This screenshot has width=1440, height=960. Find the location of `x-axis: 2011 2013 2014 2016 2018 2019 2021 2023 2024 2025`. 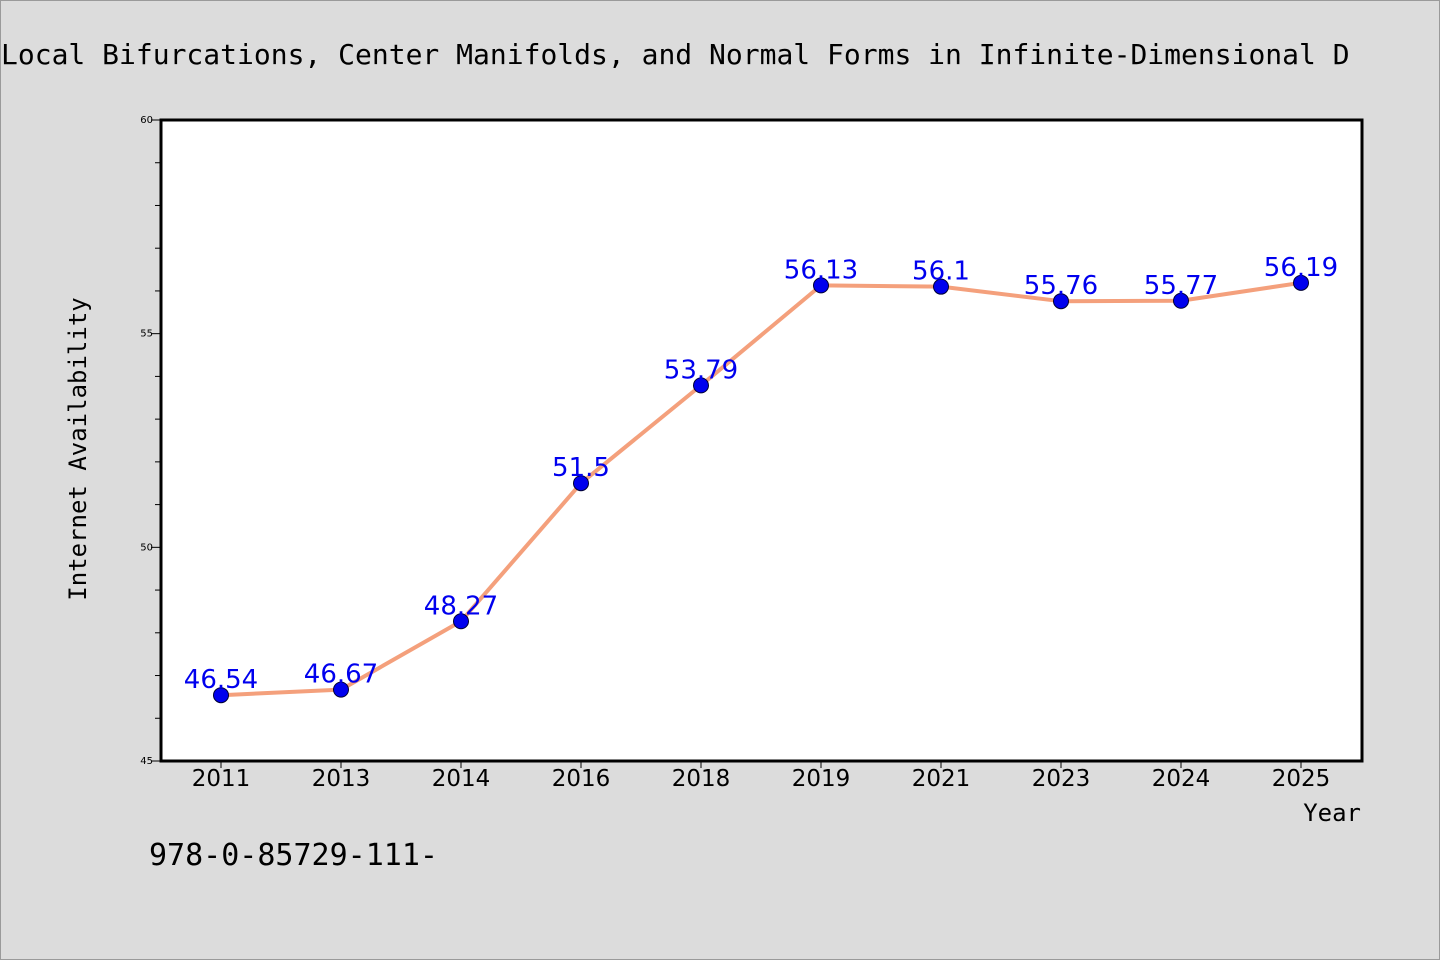

x-axis: 2011 2013 2014 2016 2018 2019 2021 2023 2024 2025 is located at coordinates (761, 776).